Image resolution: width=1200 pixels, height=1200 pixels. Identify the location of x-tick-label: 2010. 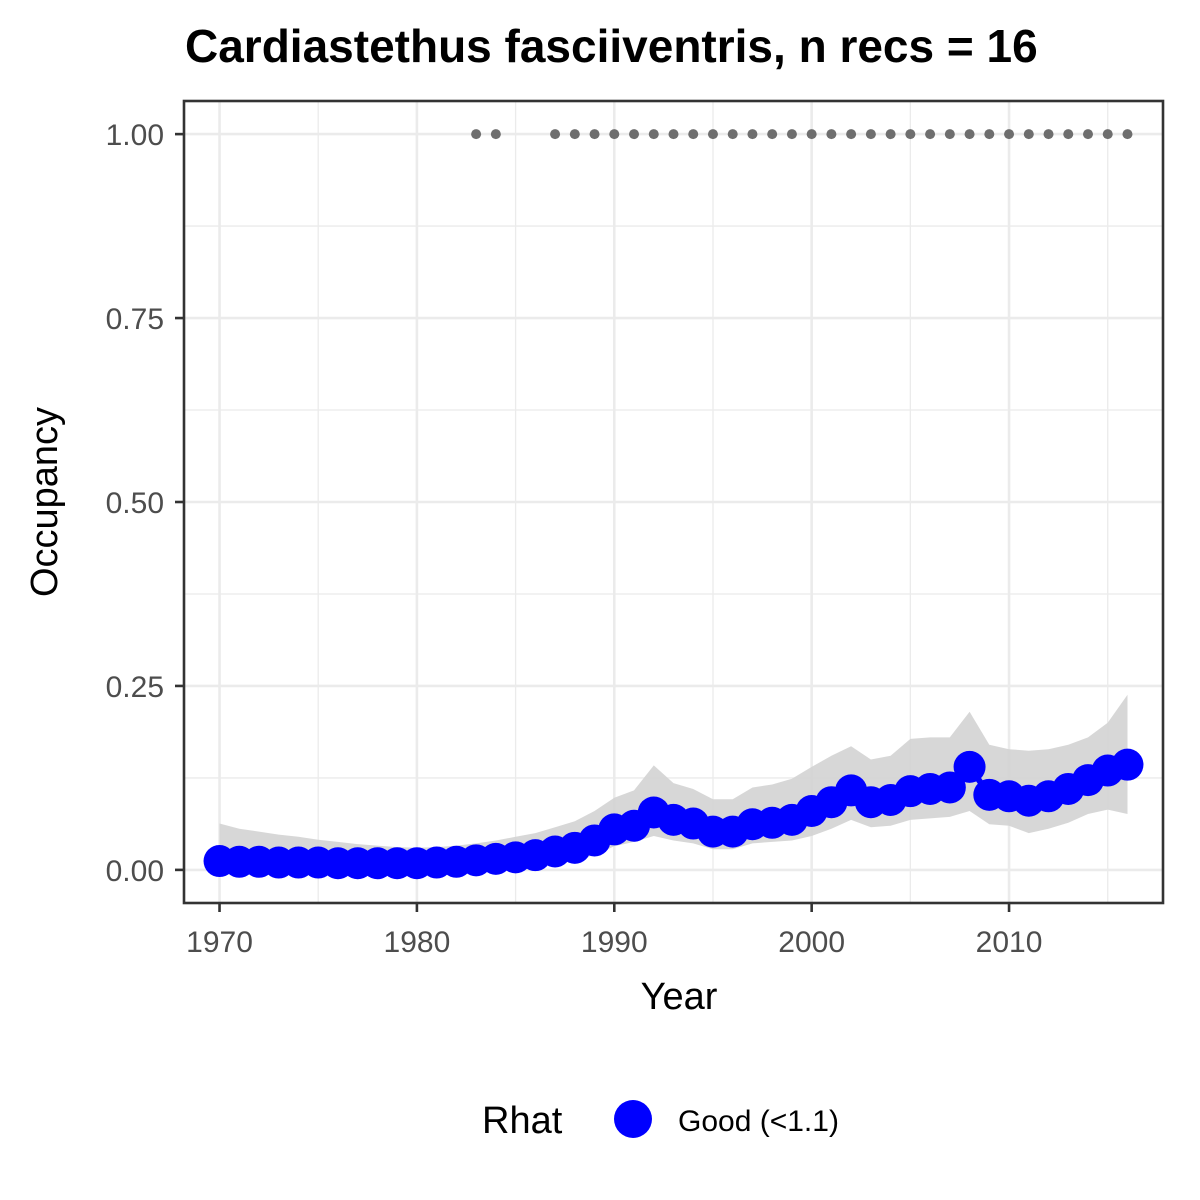
(1009, 942).